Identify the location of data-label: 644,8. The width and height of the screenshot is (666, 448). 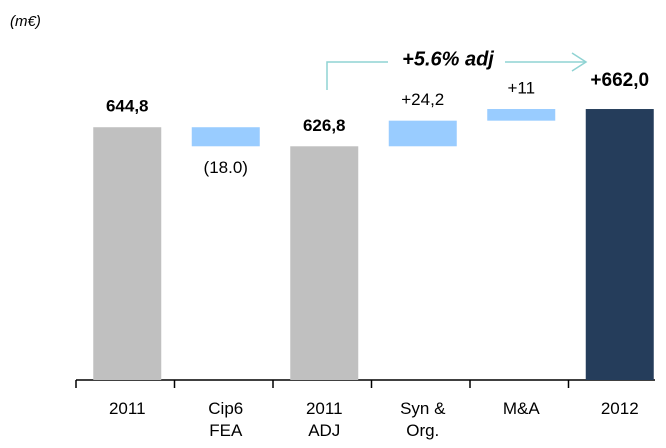
(127, 106).